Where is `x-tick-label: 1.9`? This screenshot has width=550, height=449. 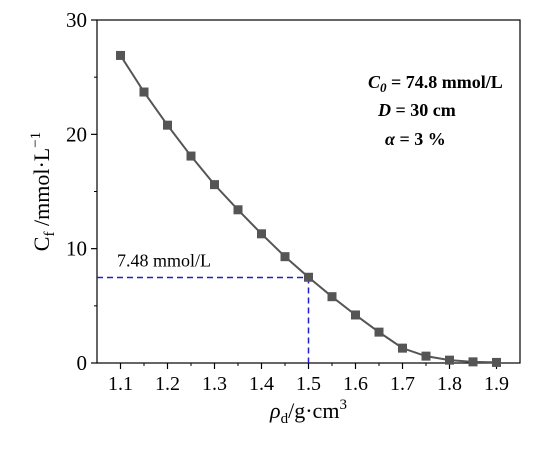 x-tick-label: 1.9 is located at coordinates (496, 384).